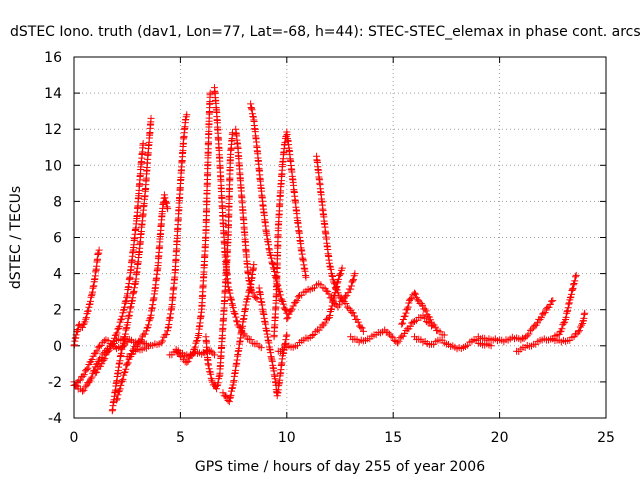 This screenshot has width=640, height=480. What do you see at coordinates (53, 166) in the screenshot?
I see `y-tick-label: 10` at bounding box center [53, 166].